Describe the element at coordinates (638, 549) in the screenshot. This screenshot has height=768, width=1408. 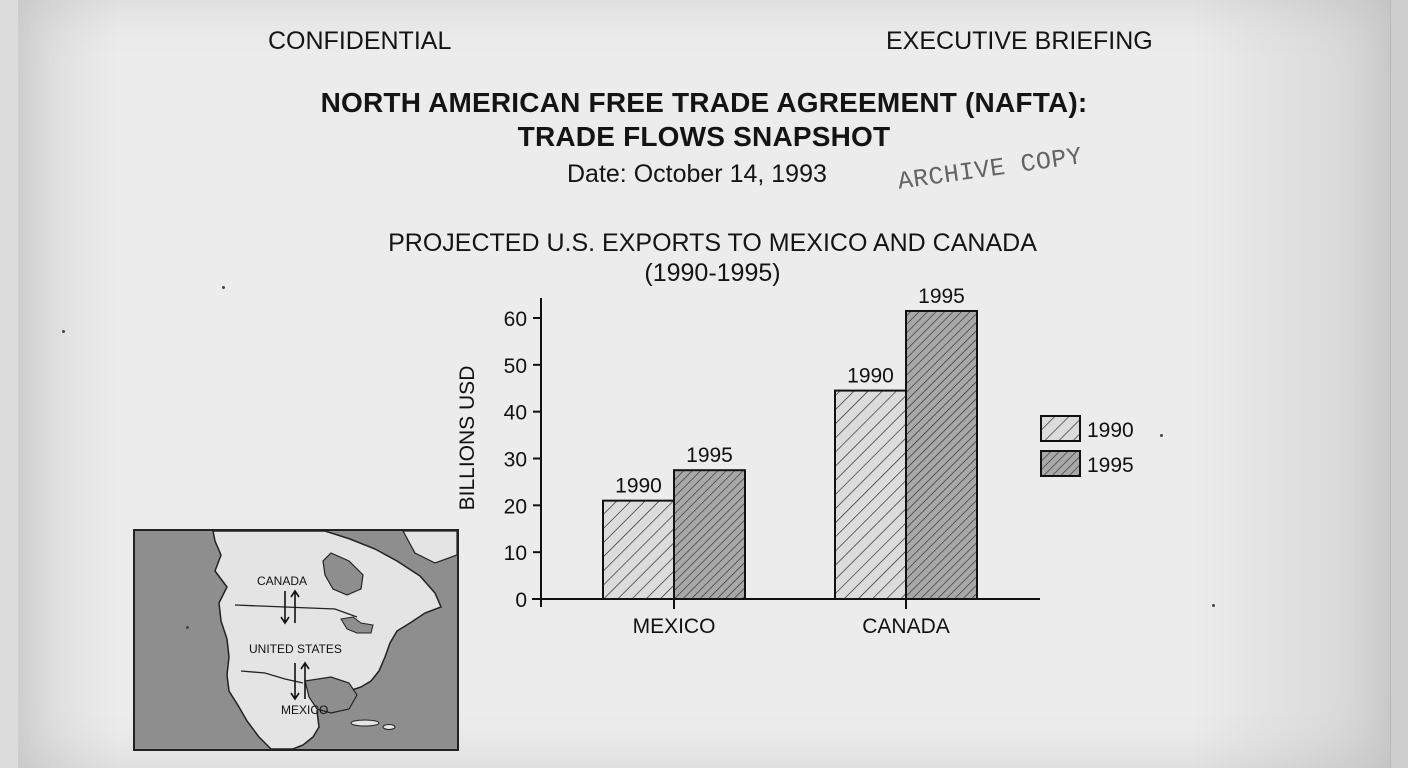
I see `bar-mexico-1990` at that location.